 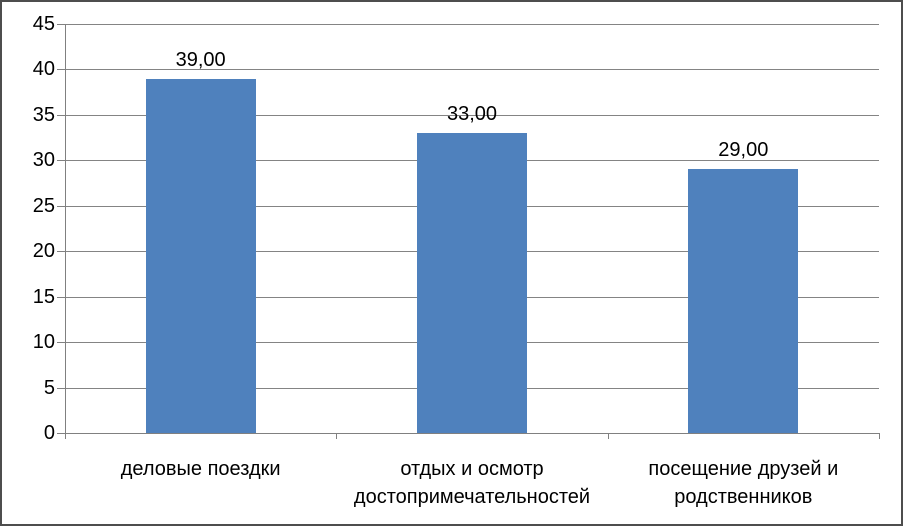 What do you see at coordinates (472, 483) in the screenshot?
I see `category-label: отдых и осмотр достопримечательностей` at bounding box center [472, 483].